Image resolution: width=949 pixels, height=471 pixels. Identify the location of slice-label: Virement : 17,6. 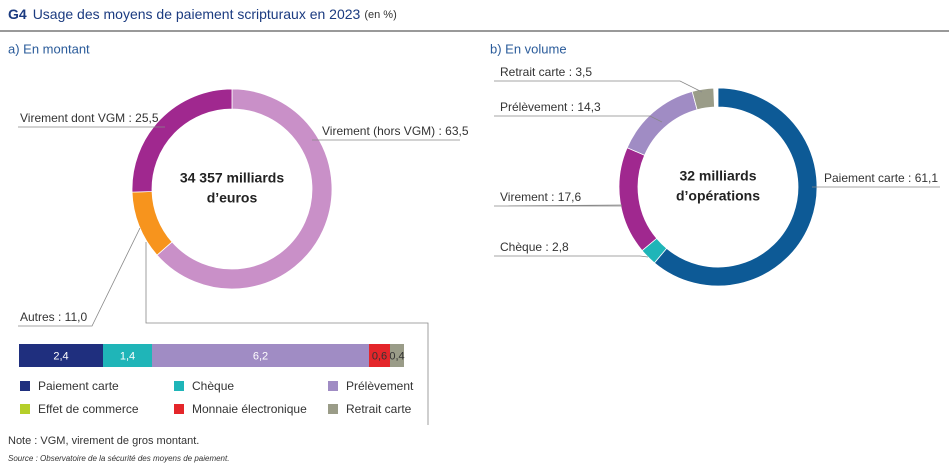
(540, 197).